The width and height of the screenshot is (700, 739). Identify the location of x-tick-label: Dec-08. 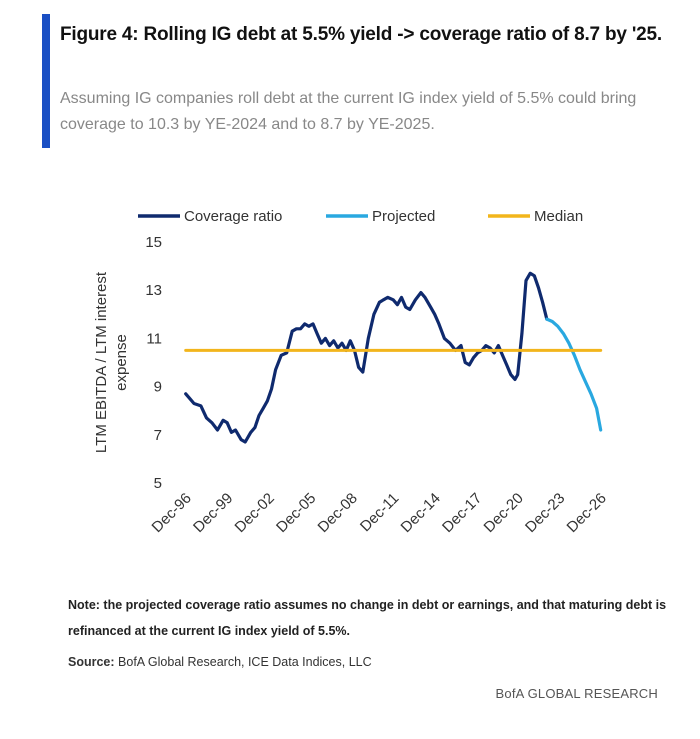
(338, 513).